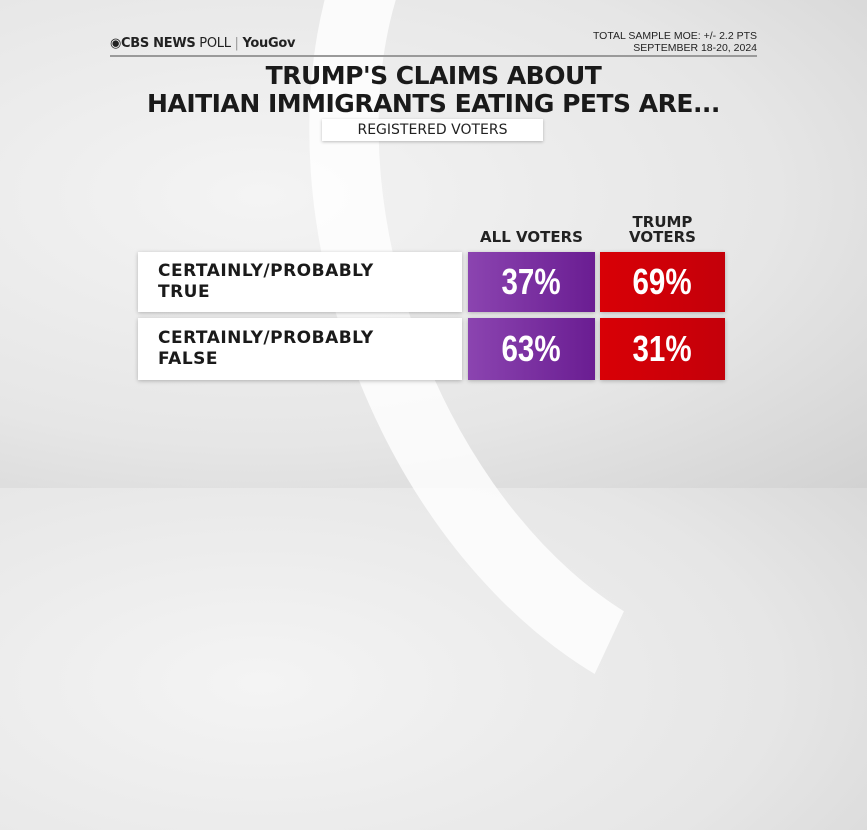 The width and height of the screenshot is (867, 830). Describe the element at coordinates (674, 36) in the screenshot. I see `moe-text: TOTAL SAMPLE MOE: +/- 2.2 PTS` at that location.